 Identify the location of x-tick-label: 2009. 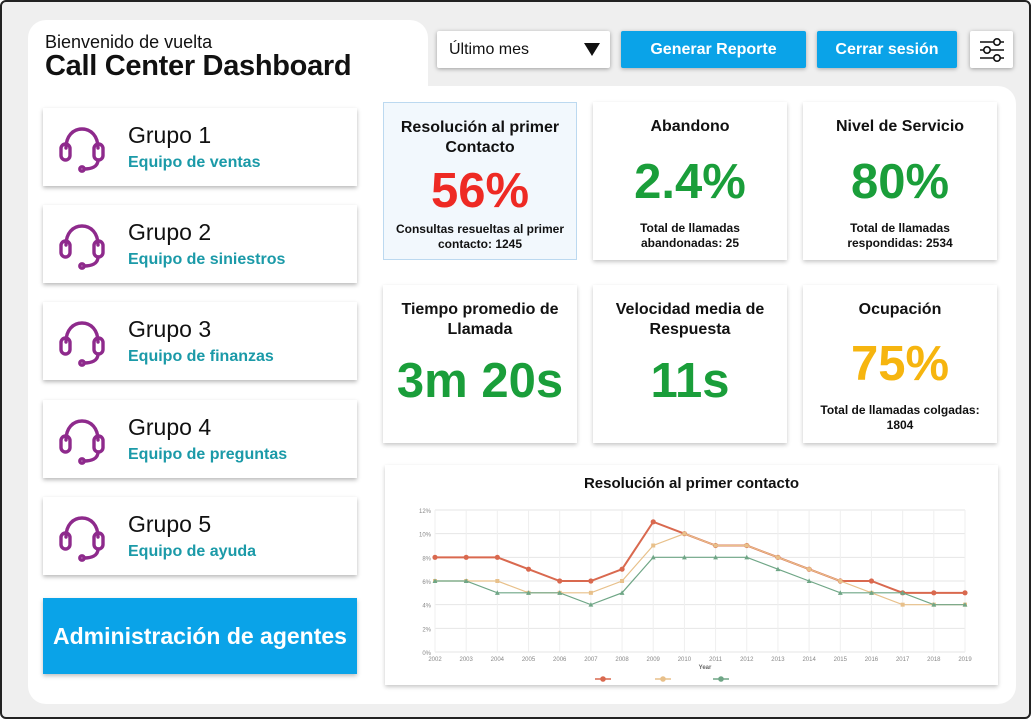
(654, 660).